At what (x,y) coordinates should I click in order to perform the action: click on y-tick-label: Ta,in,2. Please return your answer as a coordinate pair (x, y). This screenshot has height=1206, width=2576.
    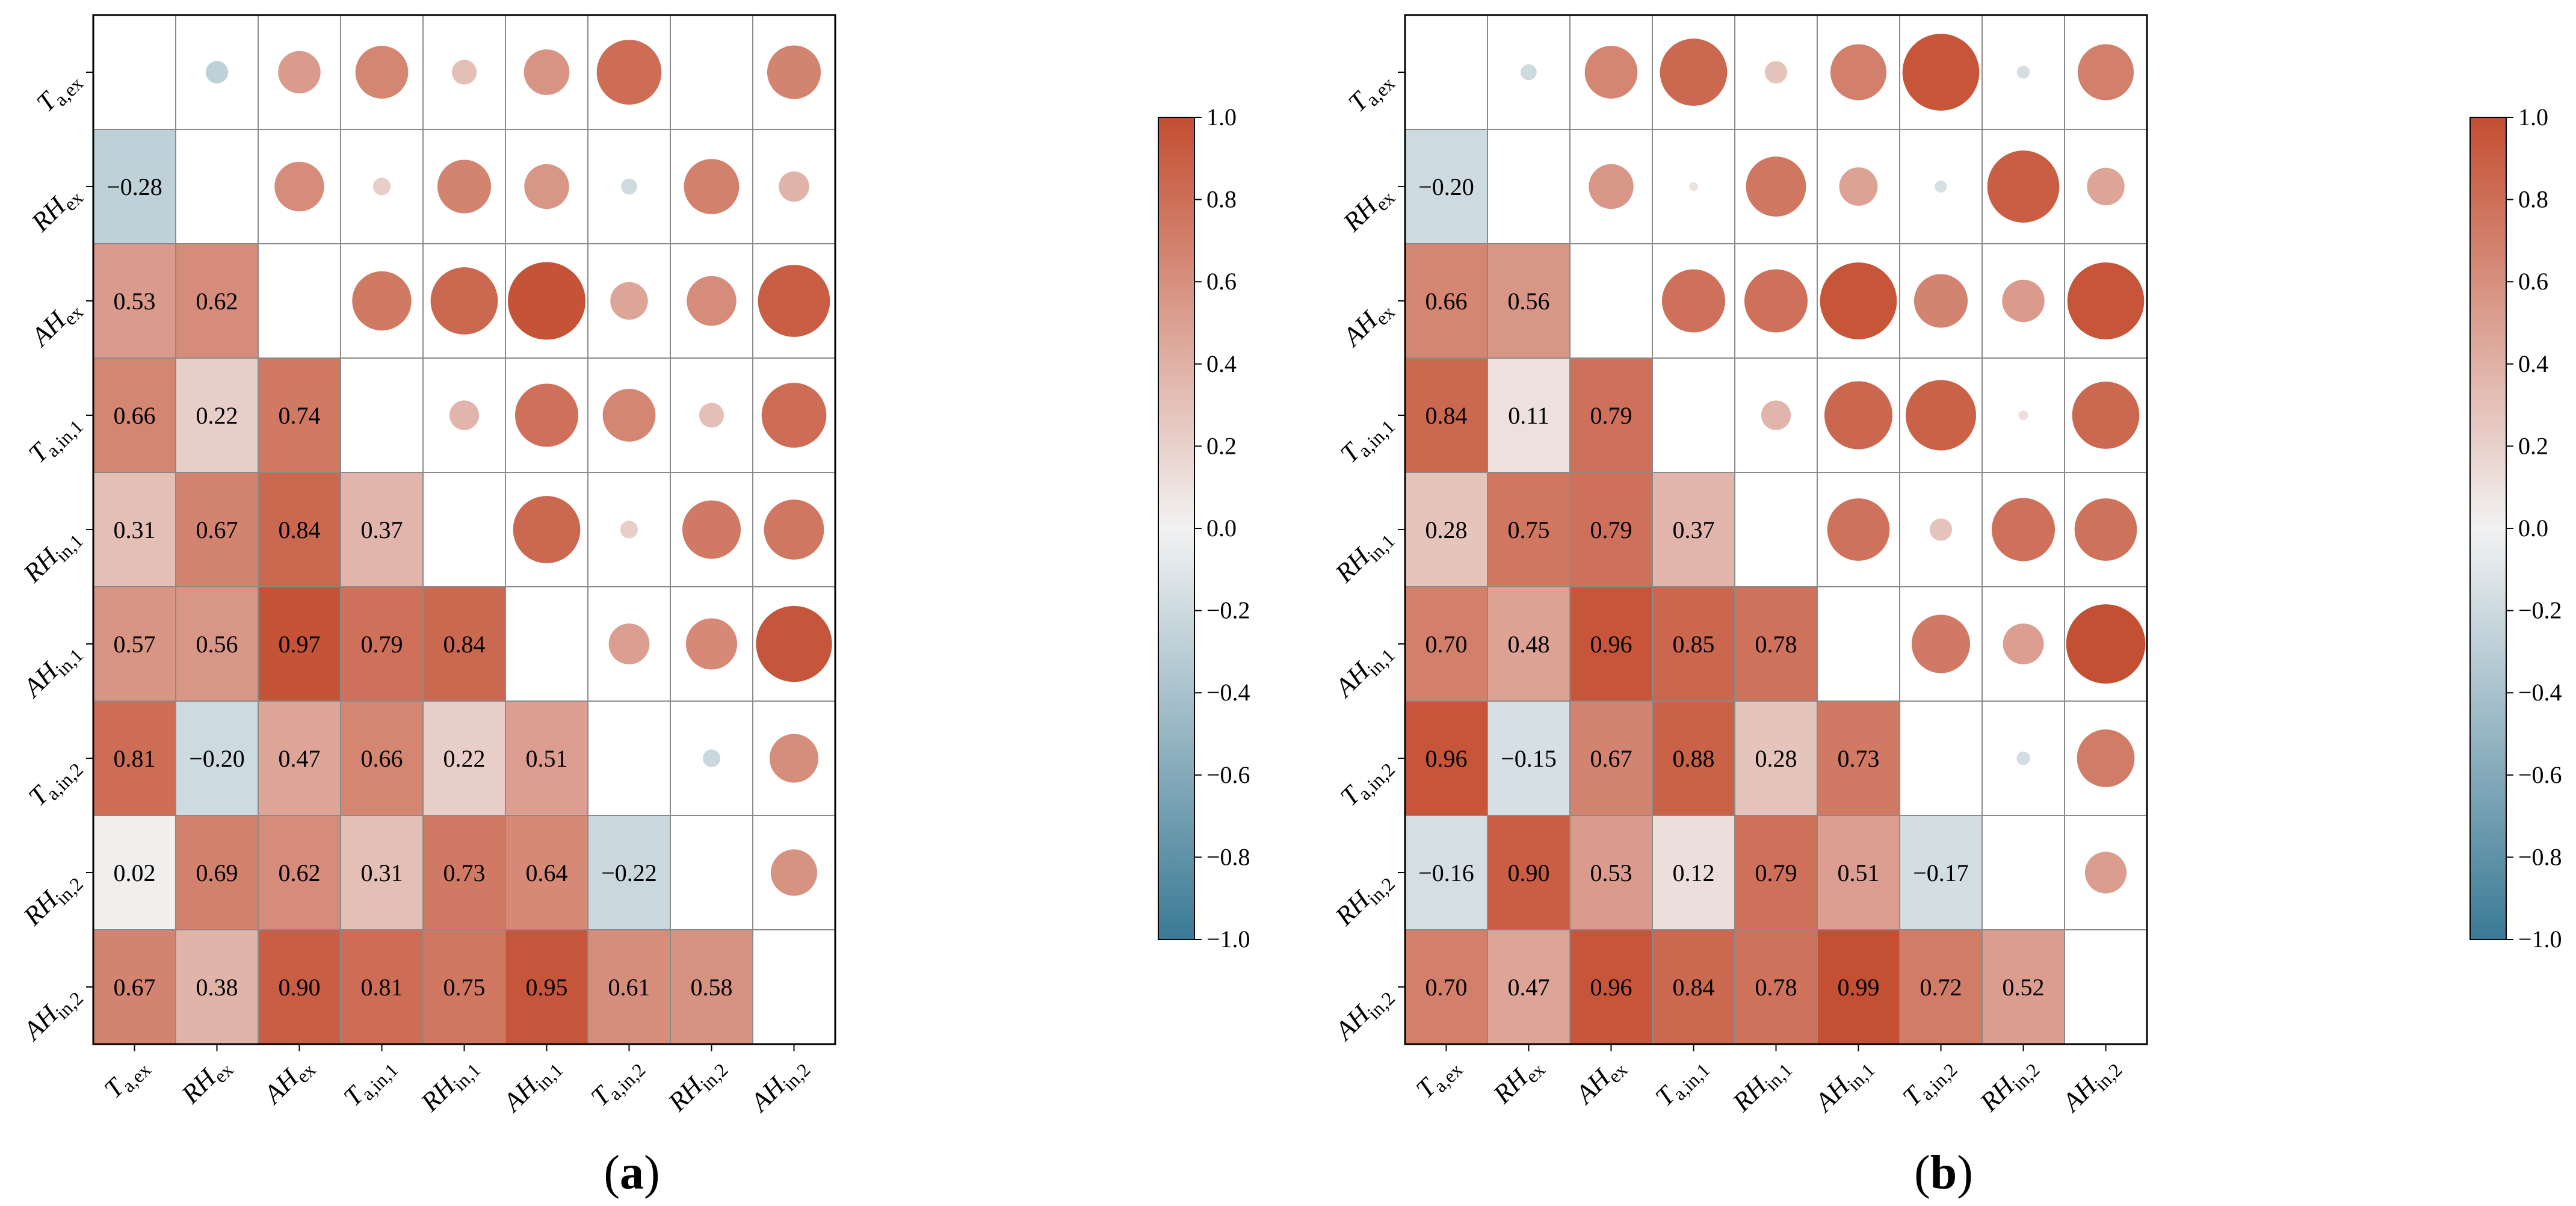
    Looking at the image, I should click on (1367, 782).